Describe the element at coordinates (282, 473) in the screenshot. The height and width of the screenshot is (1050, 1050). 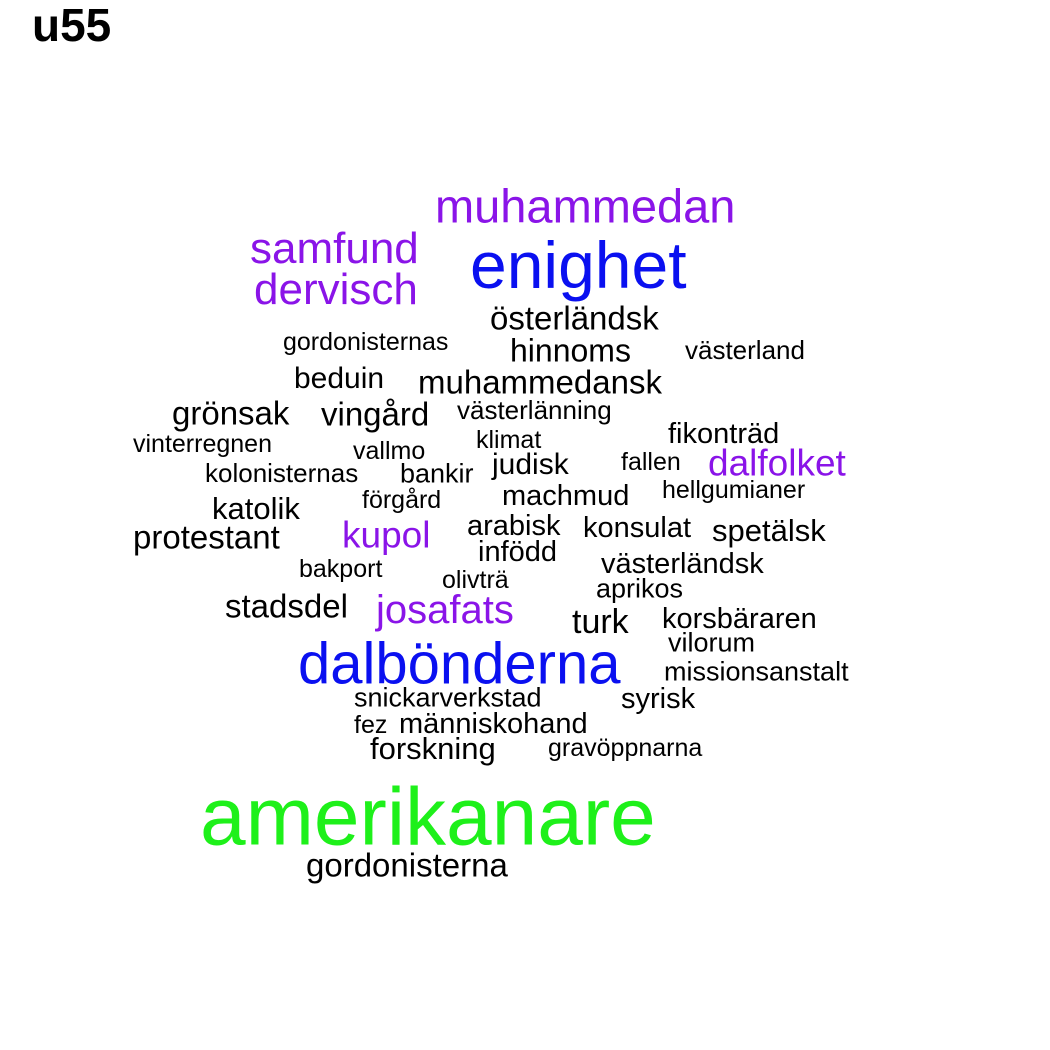
I see `word-23: kolonisternas` at that location.